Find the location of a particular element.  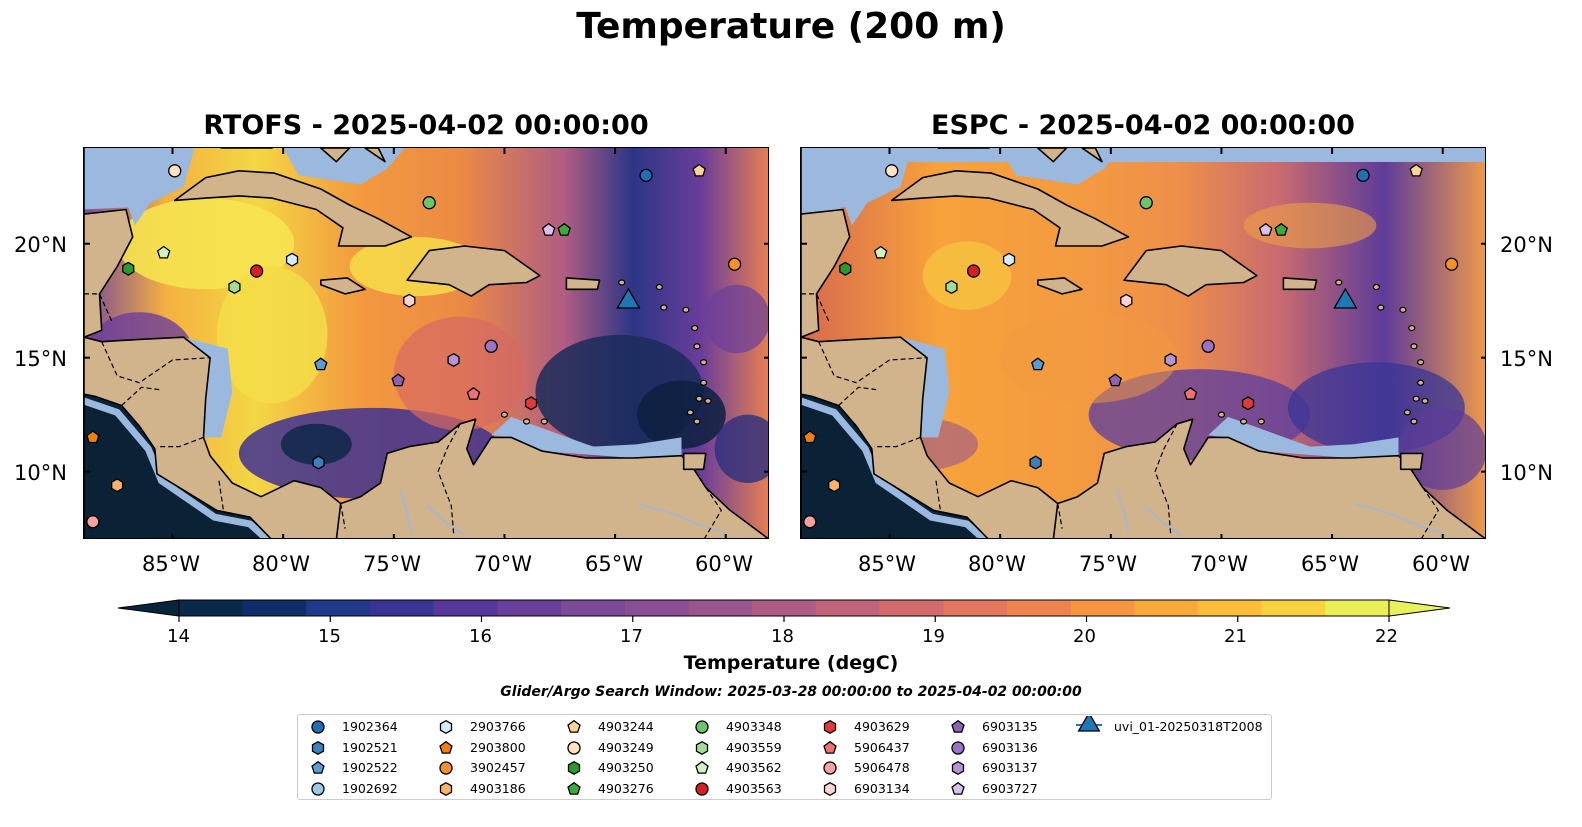

no-data-band-west is located at coordinates (821, 183).